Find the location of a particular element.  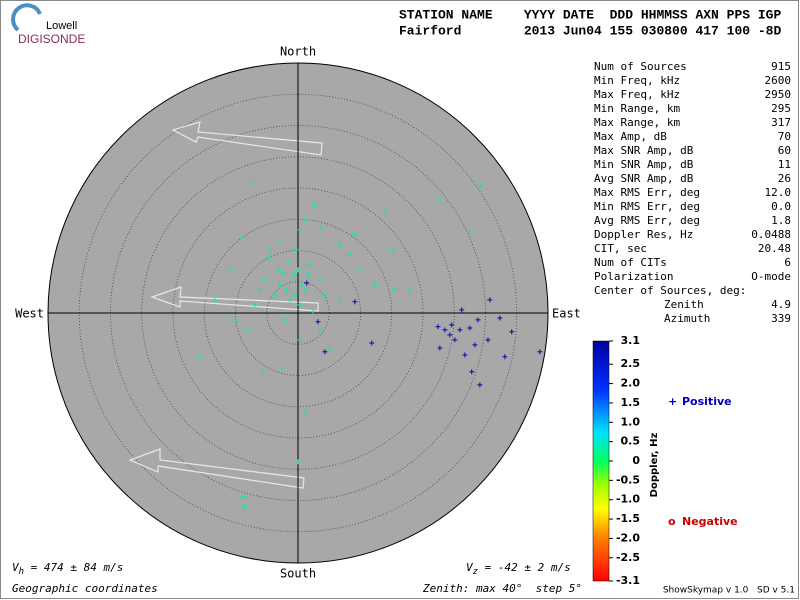

legend-marker: o is located at coordinates (672, 521).